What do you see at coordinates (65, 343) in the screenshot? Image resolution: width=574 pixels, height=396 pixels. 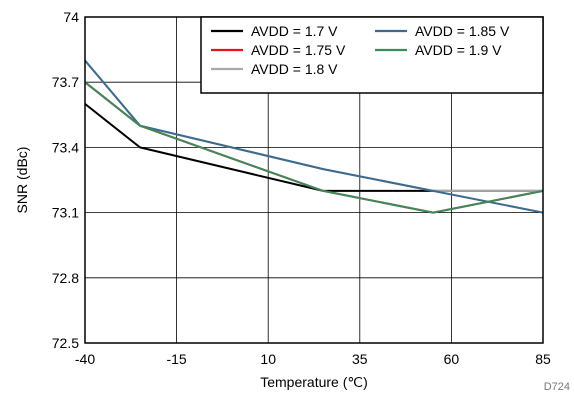 I see `y-tick-label: 72.5` at bounding box center [65, 343].